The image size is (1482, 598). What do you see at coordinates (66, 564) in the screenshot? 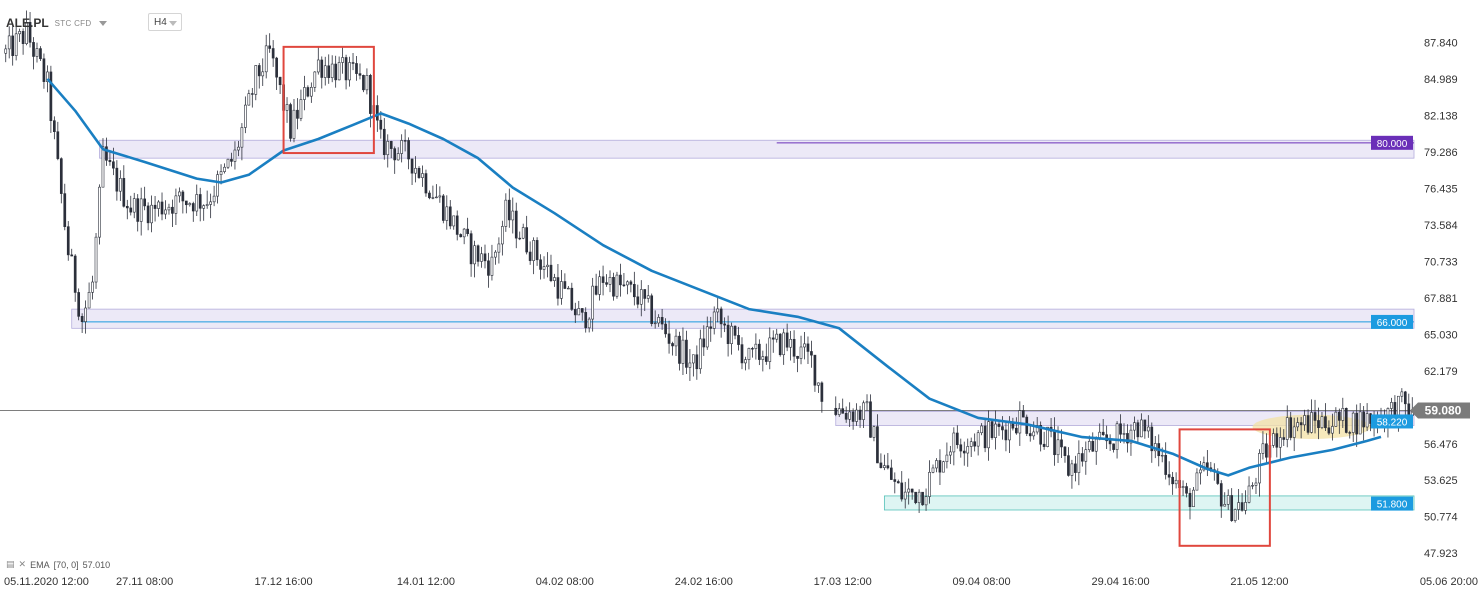
I see `indicator-params: [70, 0]` at bounding box center [66, 564].